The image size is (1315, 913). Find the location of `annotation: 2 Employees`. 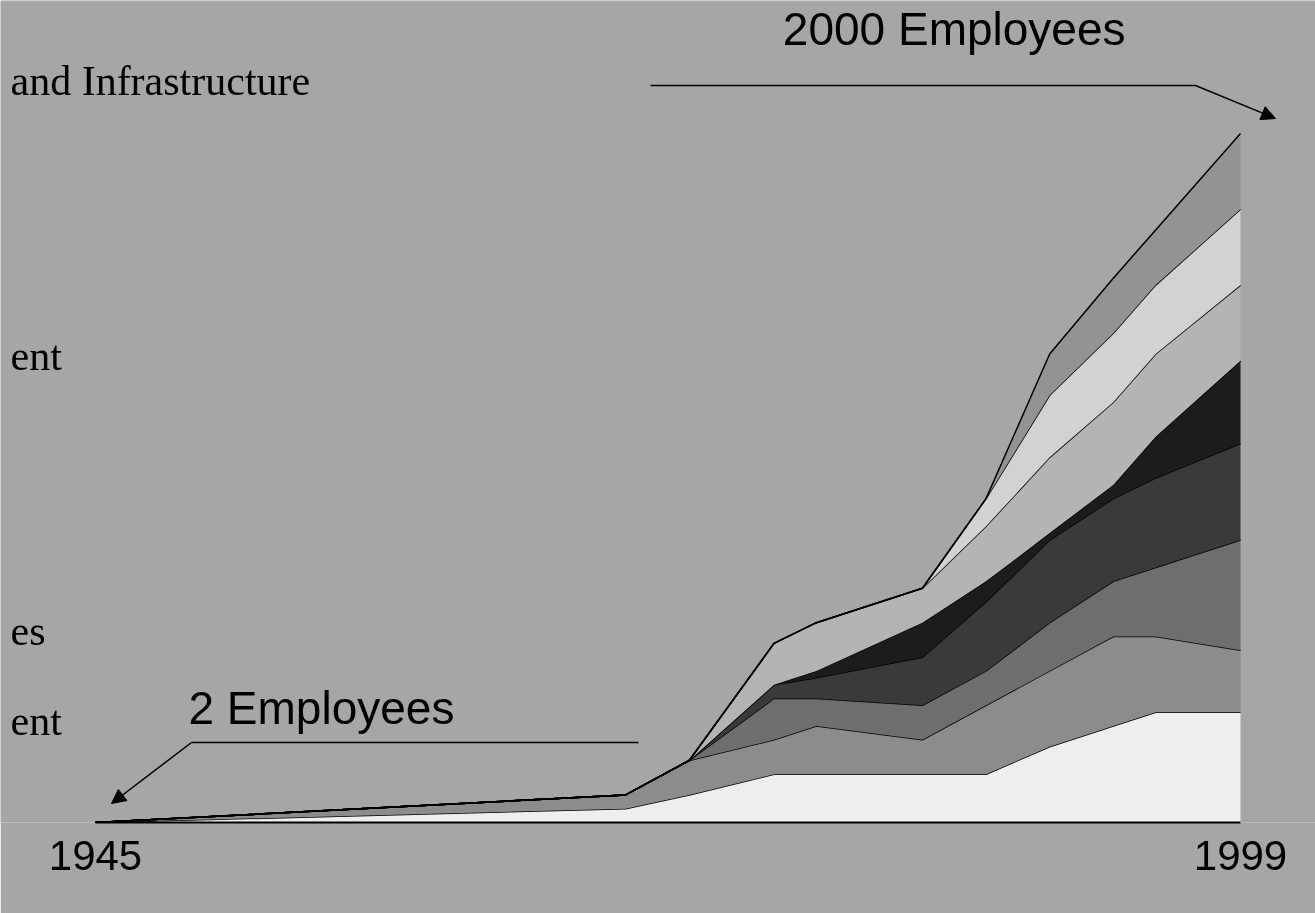

annotation: 2 Employees is located at coordinates (321, 707).